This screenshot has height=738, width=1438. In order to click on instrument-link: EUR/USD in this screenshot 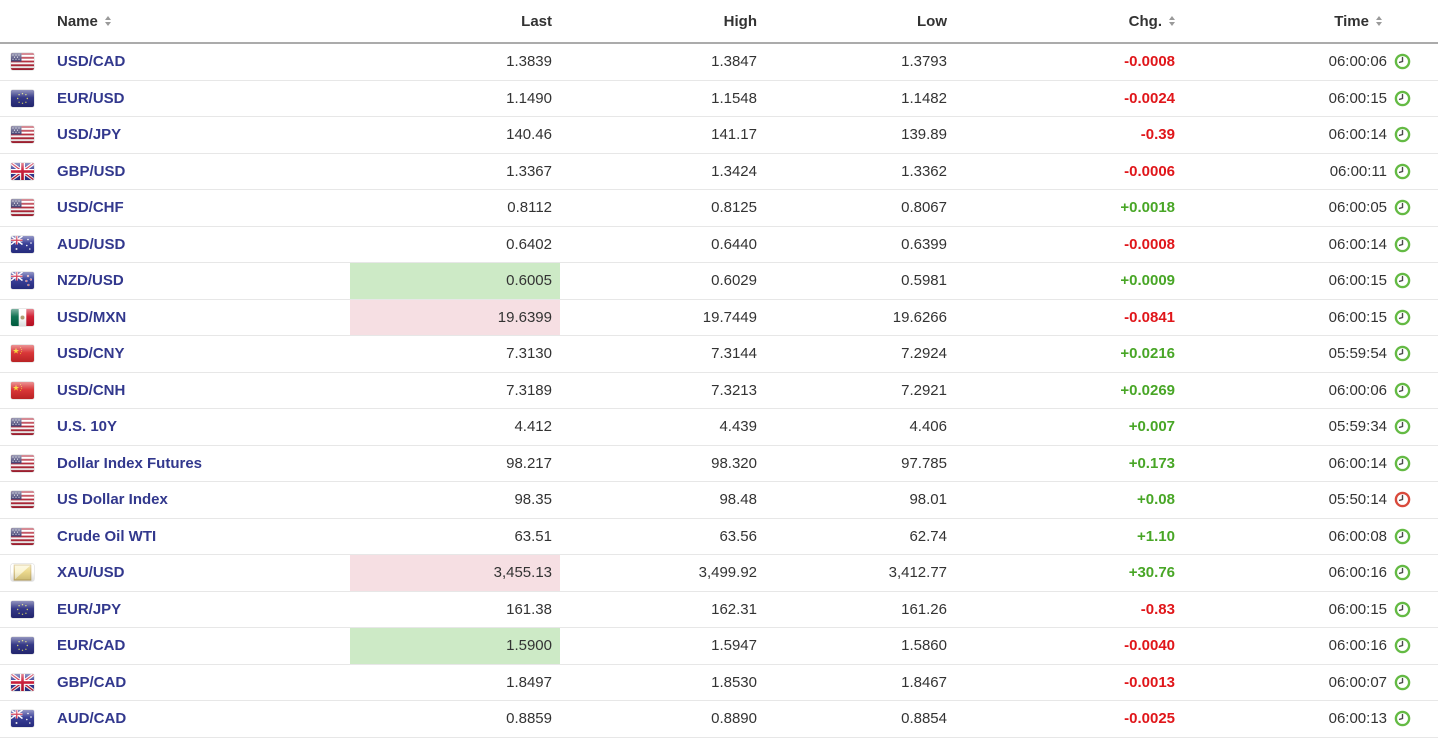, I will do `click(91, 98)`.